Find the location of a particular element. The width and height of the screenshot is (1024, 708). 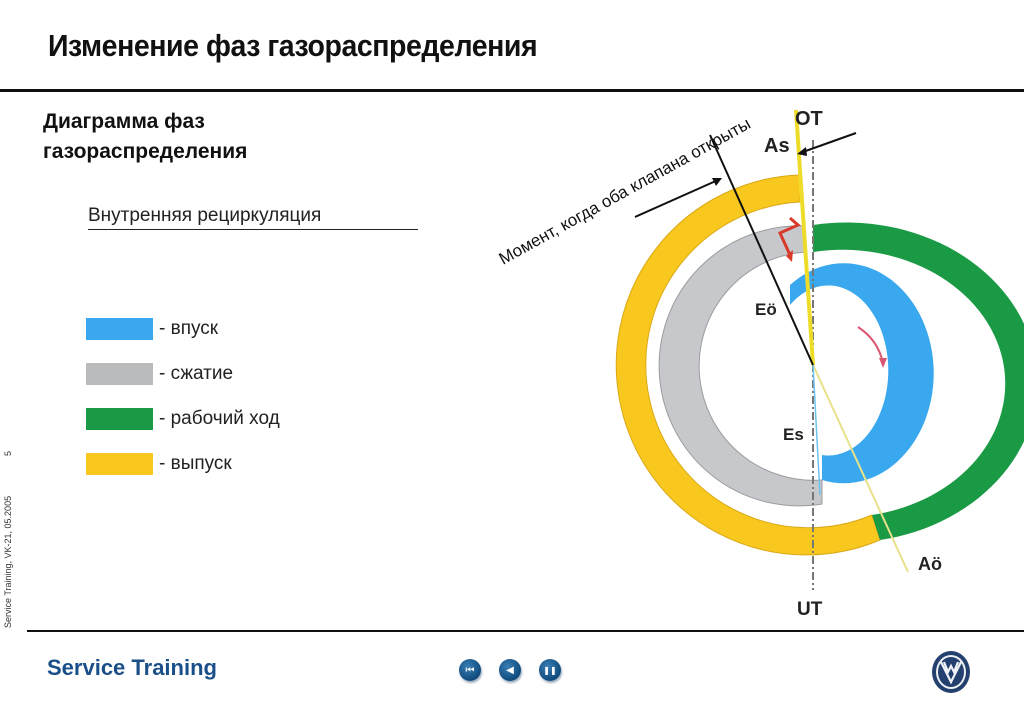

diagram-subtitle: Диаграмма фаз газораспределения is located at coordinates (145, 137).